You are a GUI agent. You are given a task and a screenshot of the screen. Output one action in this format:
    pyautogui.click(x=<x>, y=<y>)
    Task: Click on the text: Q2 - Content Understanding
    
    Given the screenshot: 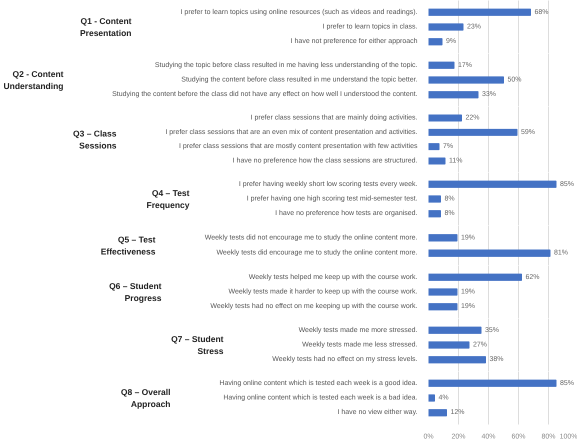 What is the action you would take?
    pyautogui.click(x=34, y=80)
    